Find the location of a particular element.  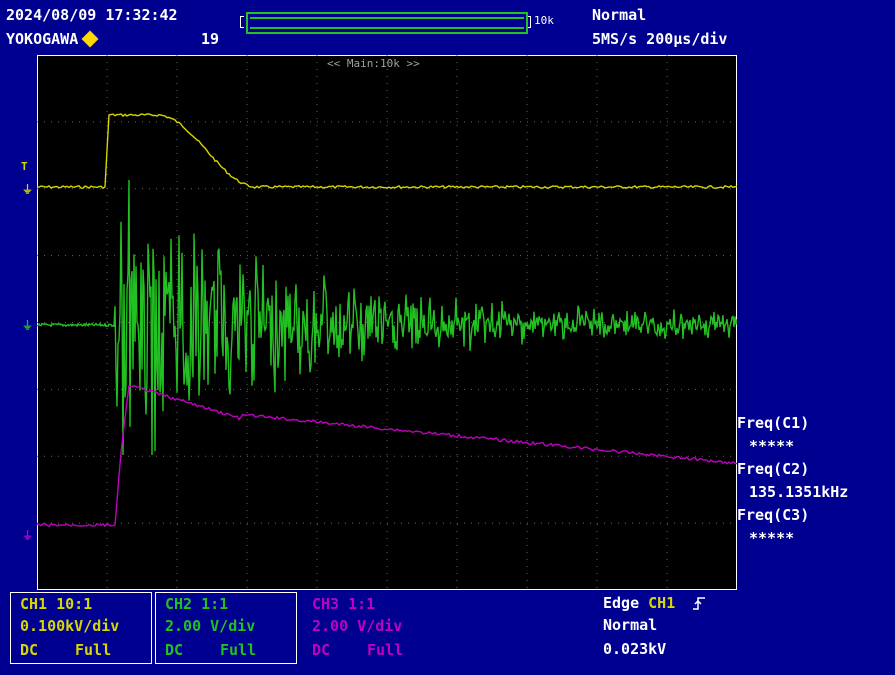

zoom-indicator: << Main:10k >> is located at coordinates (373, 63).